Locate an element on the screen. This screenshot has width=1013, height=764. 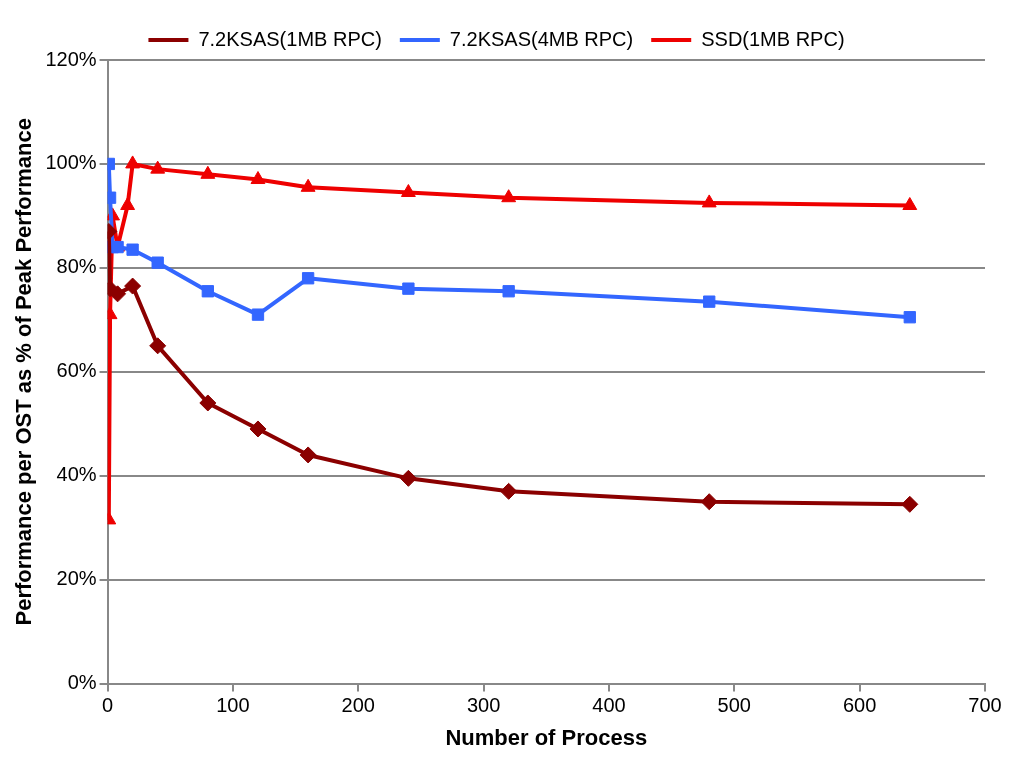
legend-label: SSD(1MB RPC) is located at coordinates (773, 38).